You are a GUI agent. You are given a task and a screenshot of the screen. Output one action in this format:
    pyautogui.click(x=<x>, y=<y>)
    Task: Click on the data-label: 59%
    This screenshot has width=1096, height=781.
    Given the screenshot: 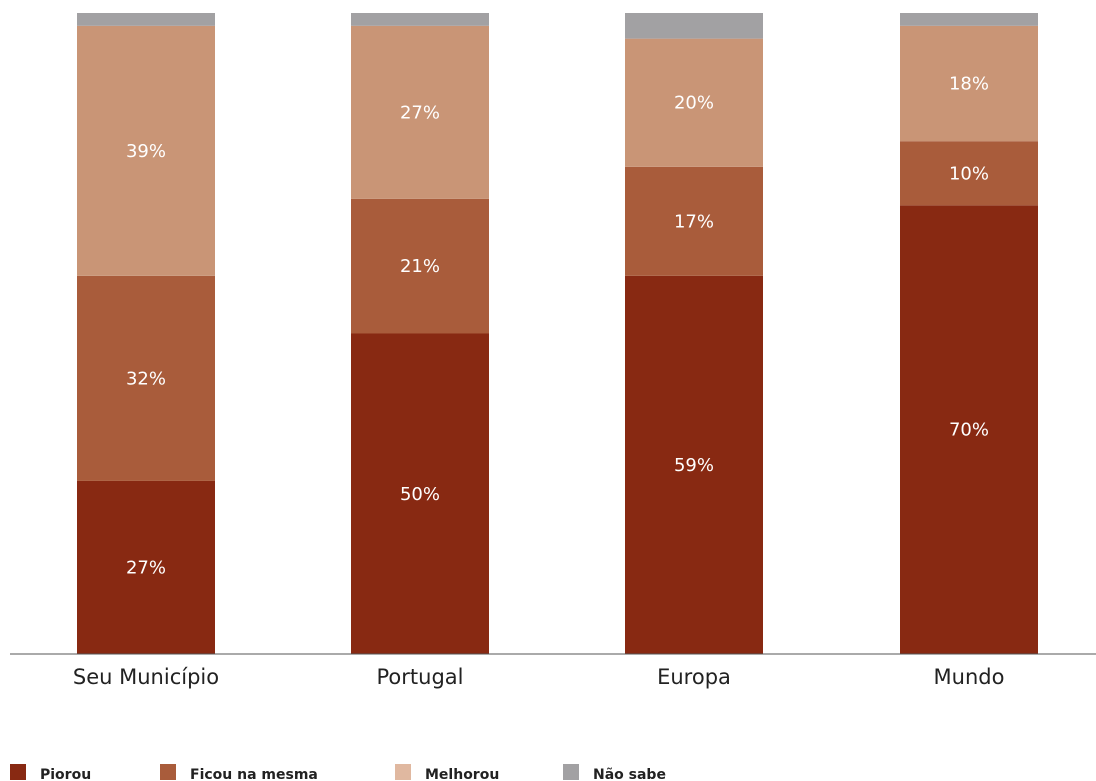 What is the action you would take?
    pyautogui.click(x=694, y=465)
    